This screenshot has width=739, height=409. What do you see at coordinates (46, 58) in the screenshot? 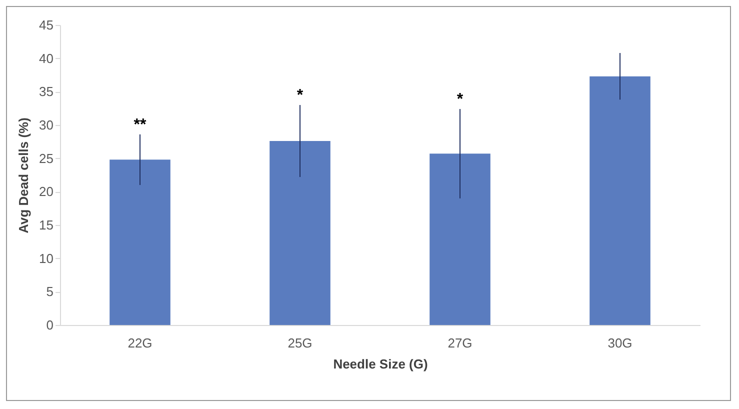
I see `y-tick-label: 40` at bounding box center [46, 58].